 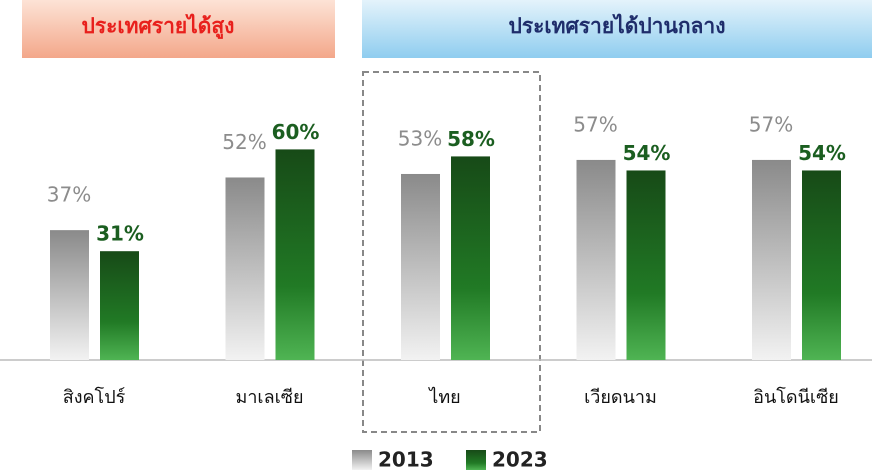 I want to click on x-tick-label: ไทย, so click(x=443, y=397).